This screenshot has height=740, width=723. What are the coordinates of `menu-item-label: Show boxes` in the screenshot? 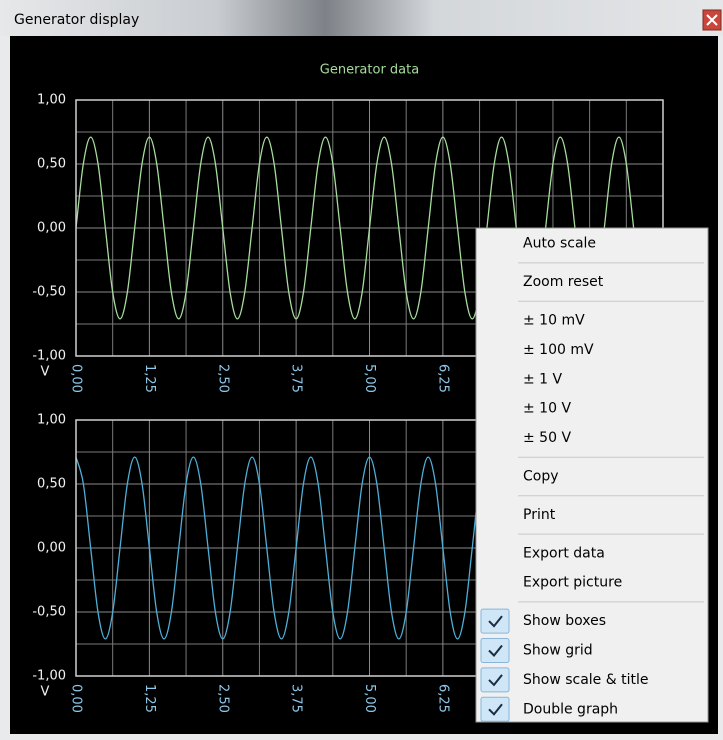 It's located at (564, 621).